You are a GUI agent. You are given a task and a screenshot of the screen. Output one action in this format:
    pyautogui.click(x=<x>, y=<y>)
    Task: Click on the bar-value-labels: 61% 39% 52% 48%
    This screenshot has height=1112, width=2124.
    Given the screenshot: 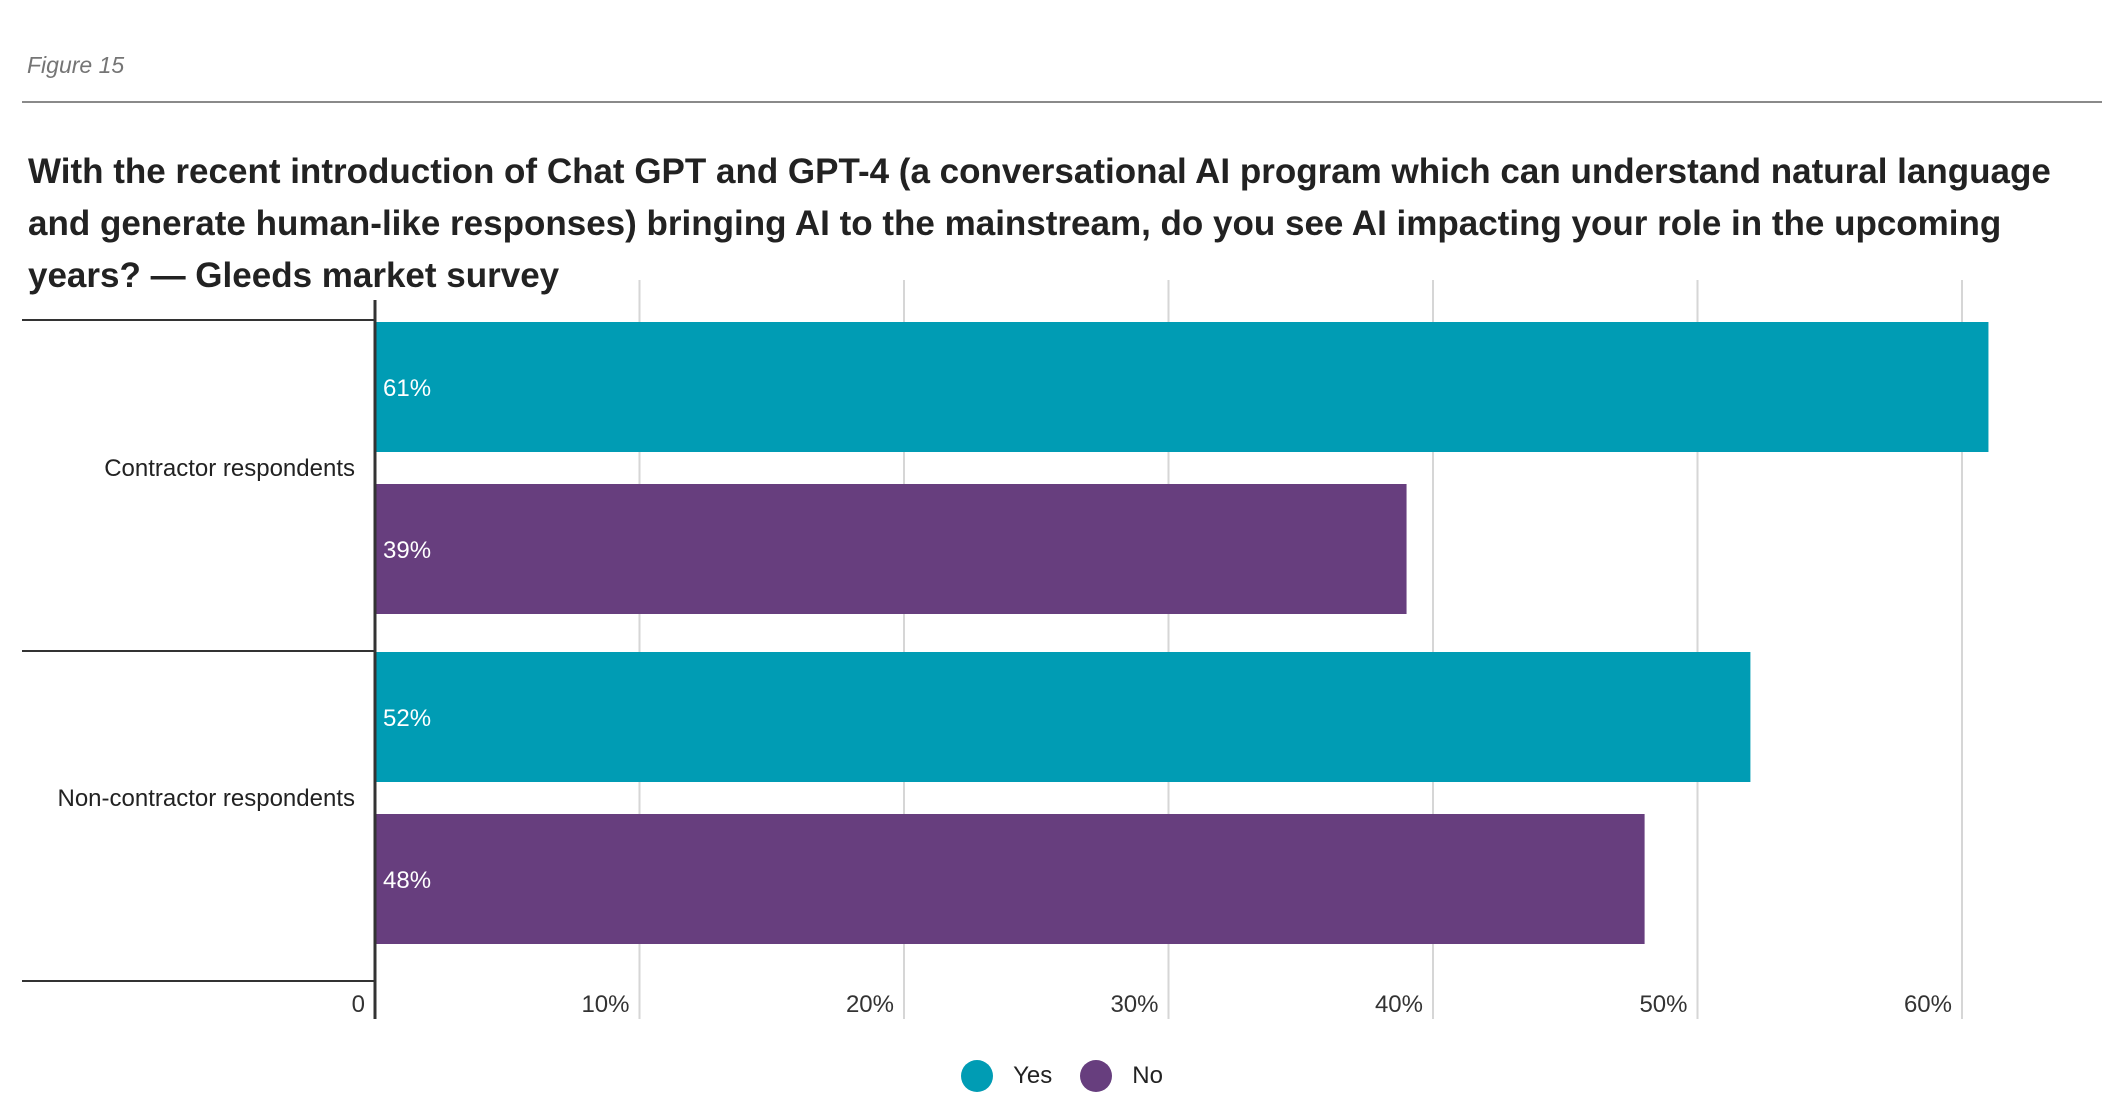 What is the action you would take?
    pyautogui.click(x=407, y=634)
    